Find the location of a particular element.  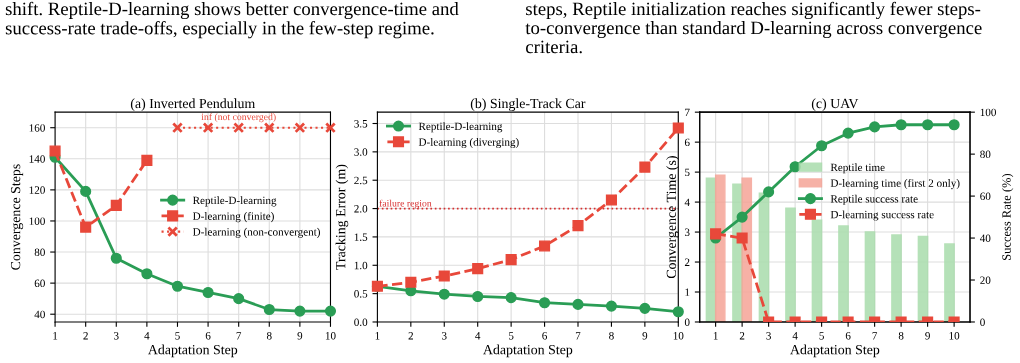

legend-label: Reptile success rate is located at coordinates (874, 199).